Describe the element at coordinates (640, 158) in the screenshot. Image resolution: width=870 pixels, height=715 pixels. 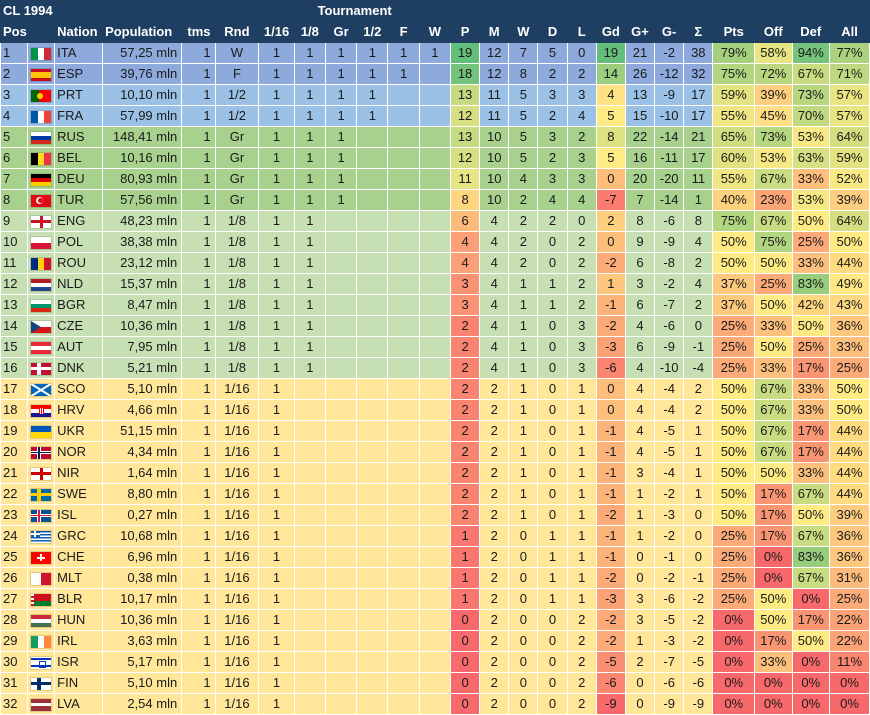
I see `cell-gp: 16` at that location.